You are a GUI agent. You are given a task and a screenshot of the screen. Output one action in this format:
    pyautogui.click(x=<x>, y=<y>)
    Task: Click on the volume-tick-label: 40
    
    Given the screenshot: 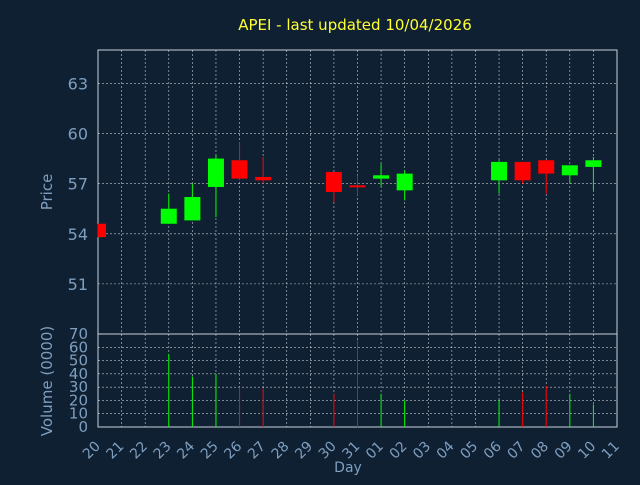 What is the action you would take?
    pyautogui.click(x=78, y=374)
    